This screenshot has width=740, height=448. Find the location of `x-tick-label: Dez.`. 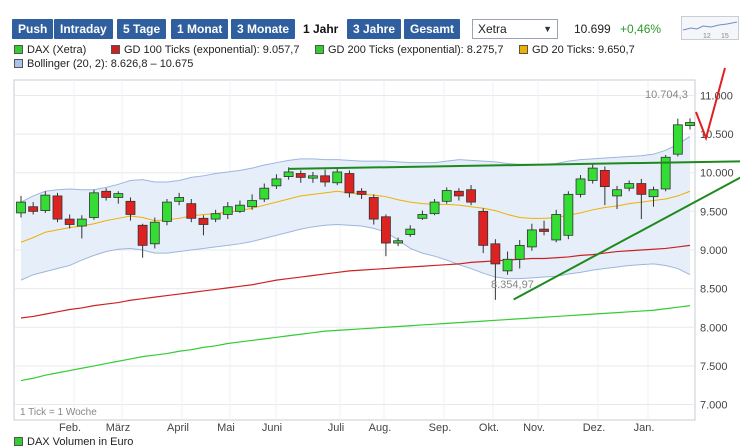

x-tick-label: Dez. is located at coordinates (594, 428).